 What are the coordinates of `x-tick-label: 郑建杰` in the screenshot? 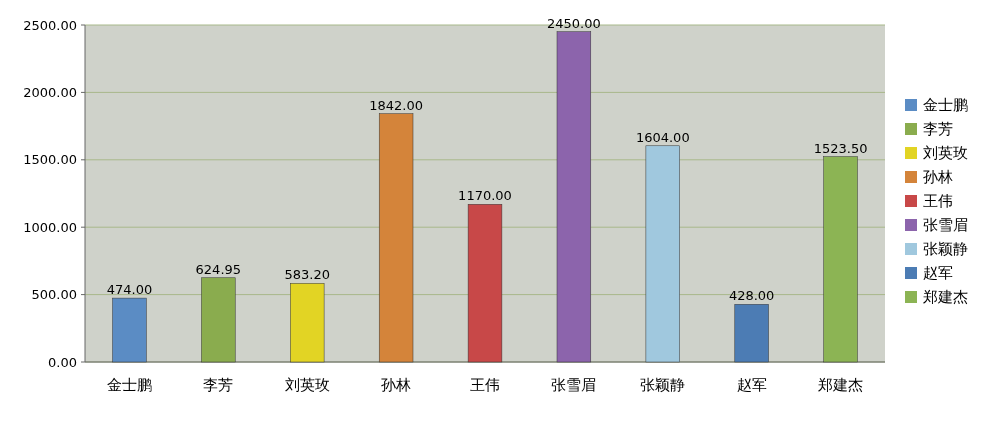 It's located at (841, 385).